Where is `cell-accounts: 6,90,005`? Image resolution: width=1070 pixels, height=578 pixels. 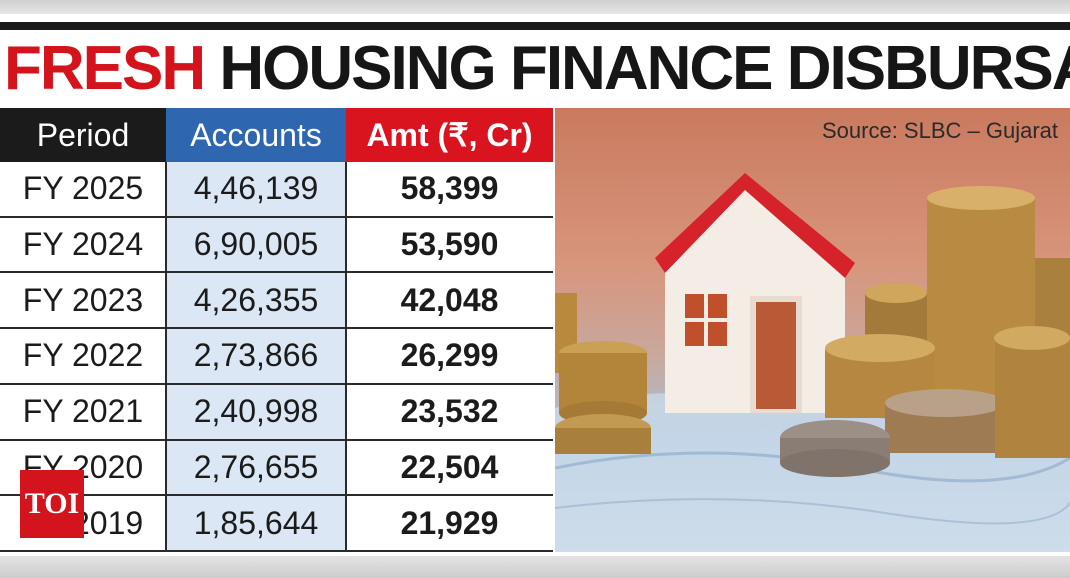 cell-accounts: 6,90,005 is located at coordinates (256, 244).